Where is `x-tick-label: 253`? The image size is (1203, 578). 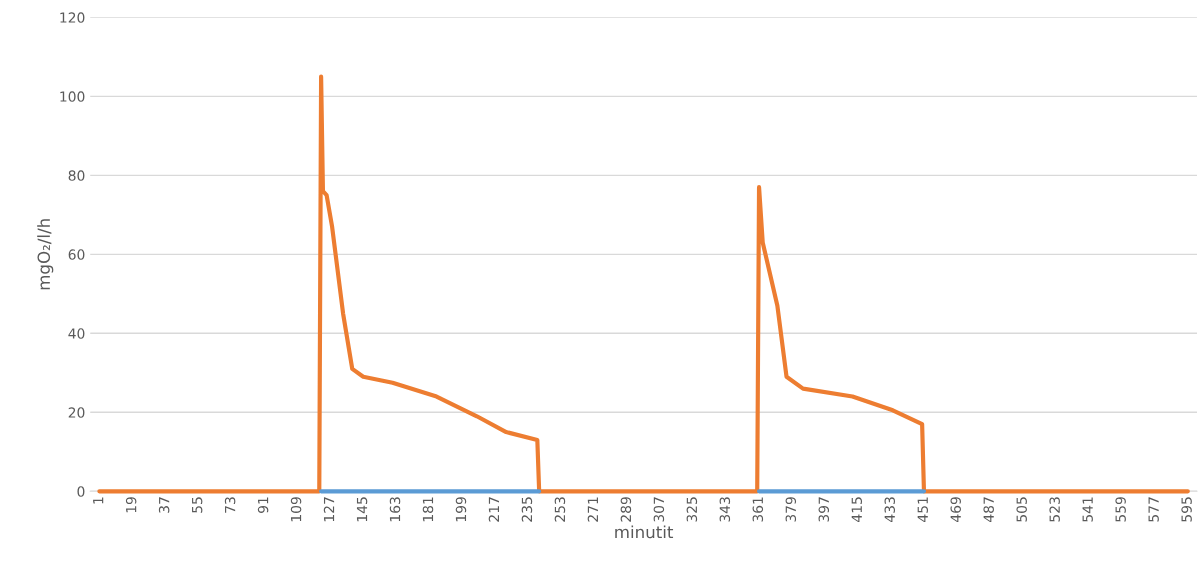
x-tick-label: 253 is located at coordinates (560, 509).